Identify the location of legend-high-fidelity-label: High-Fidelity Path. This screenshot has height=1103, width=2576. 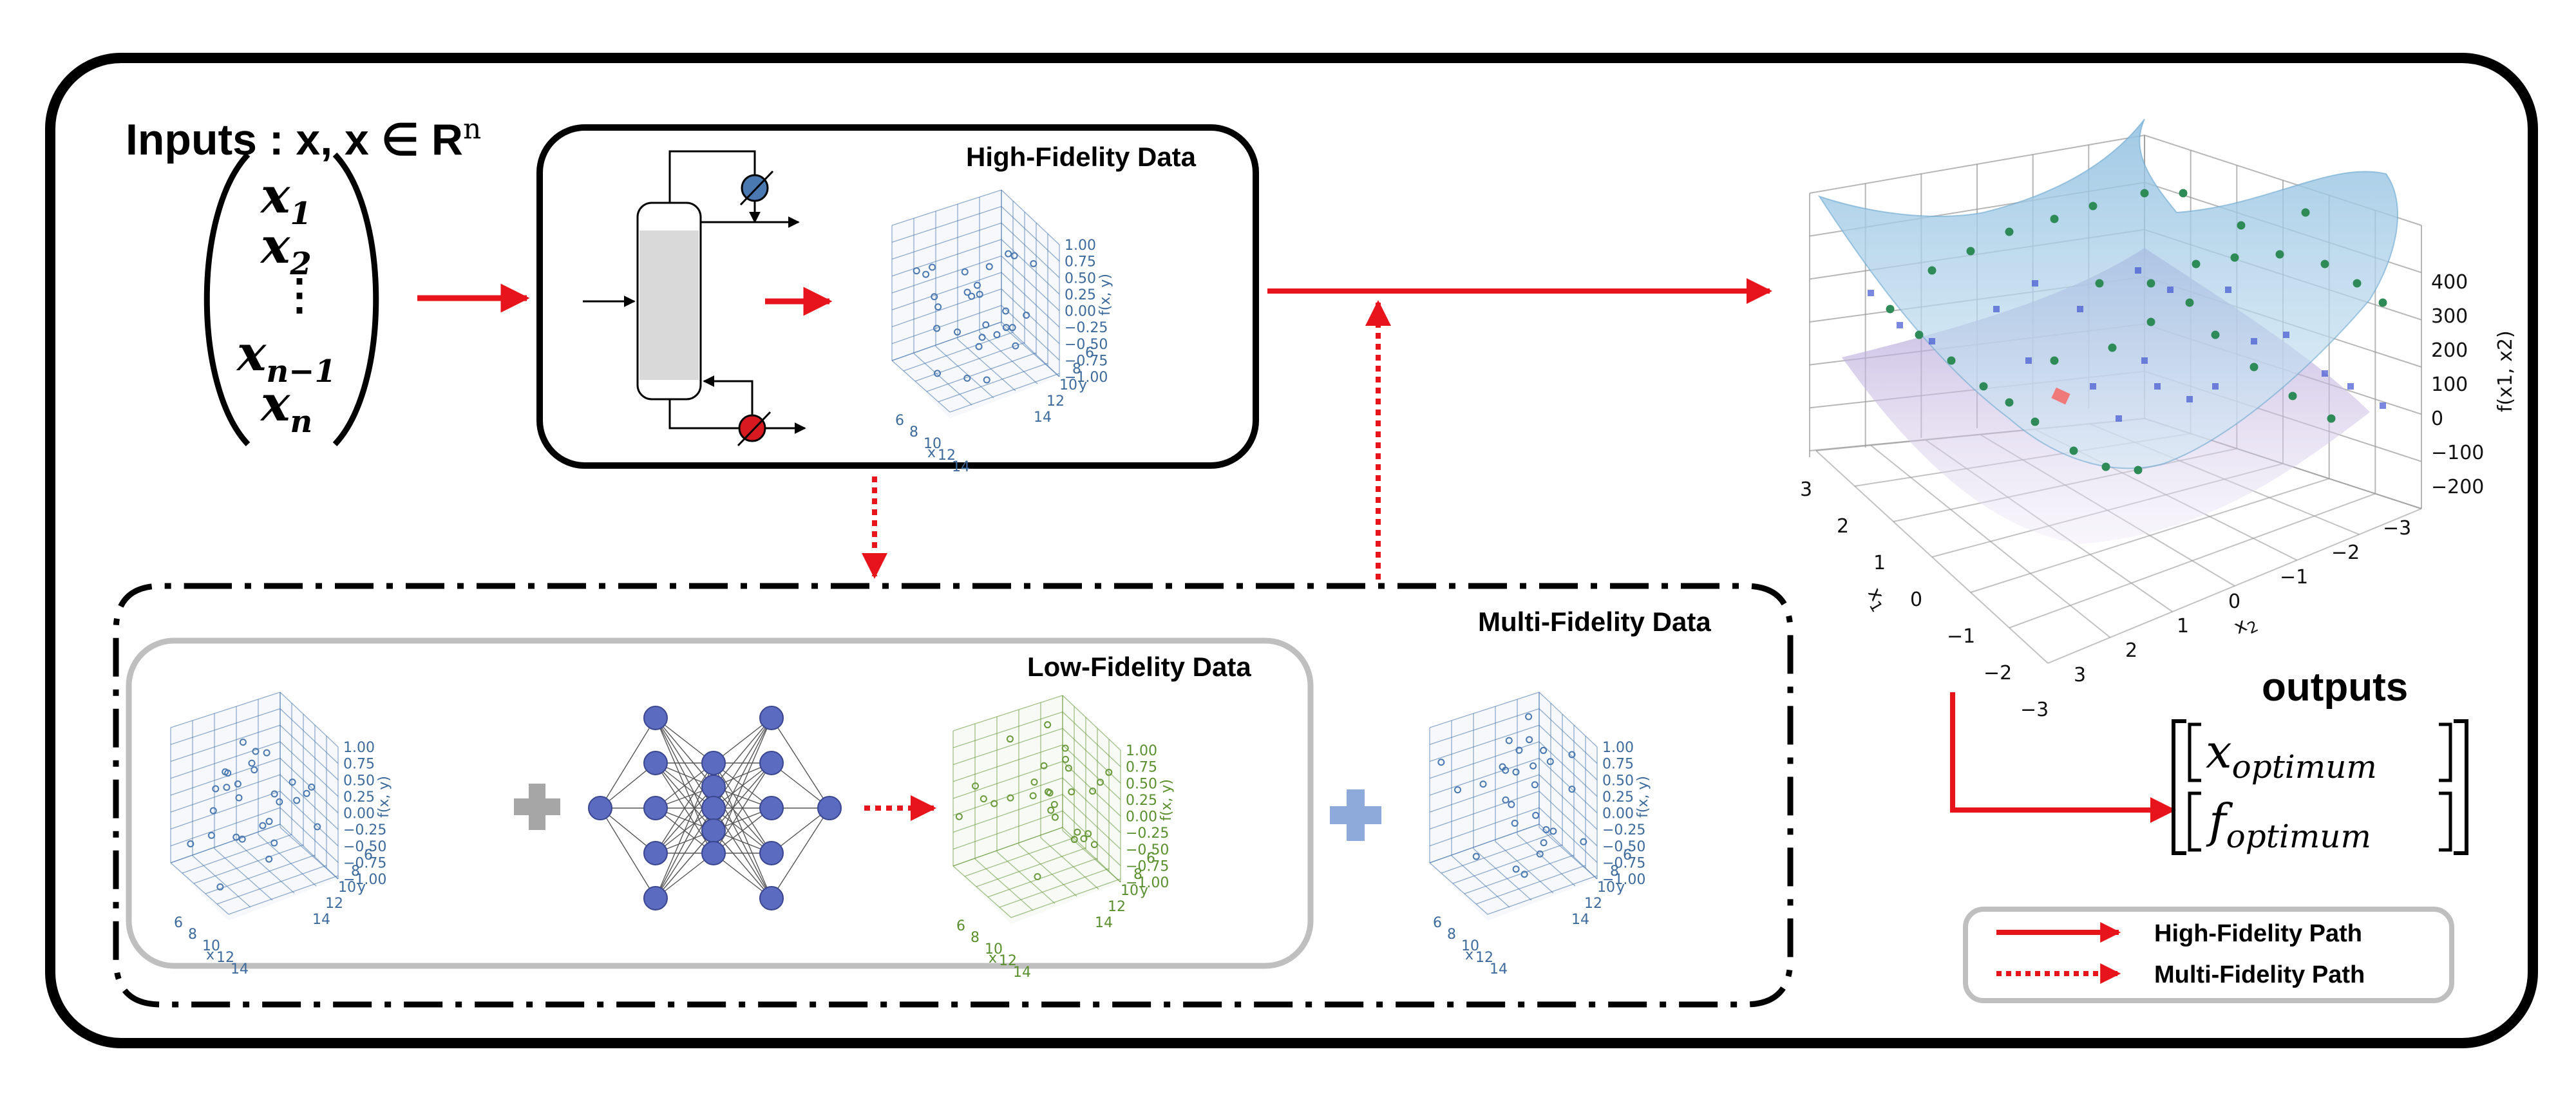
(2258, 934).